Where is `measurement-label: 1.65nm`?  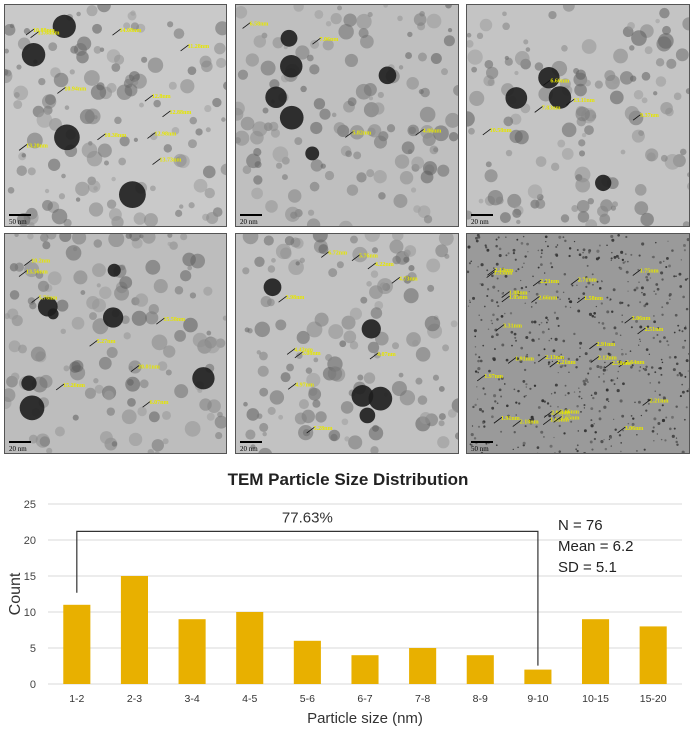 measurement-label: 1.65nm is located at coordinates (559, 421).